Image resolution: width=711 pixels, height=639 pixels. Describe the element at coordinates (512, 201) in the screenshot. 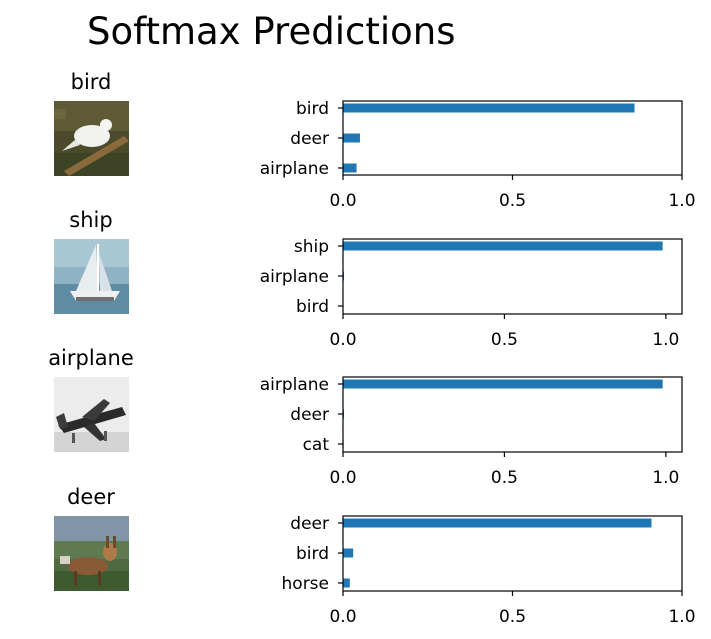

I see `xtick-label-1-2: 0.5` at that location.